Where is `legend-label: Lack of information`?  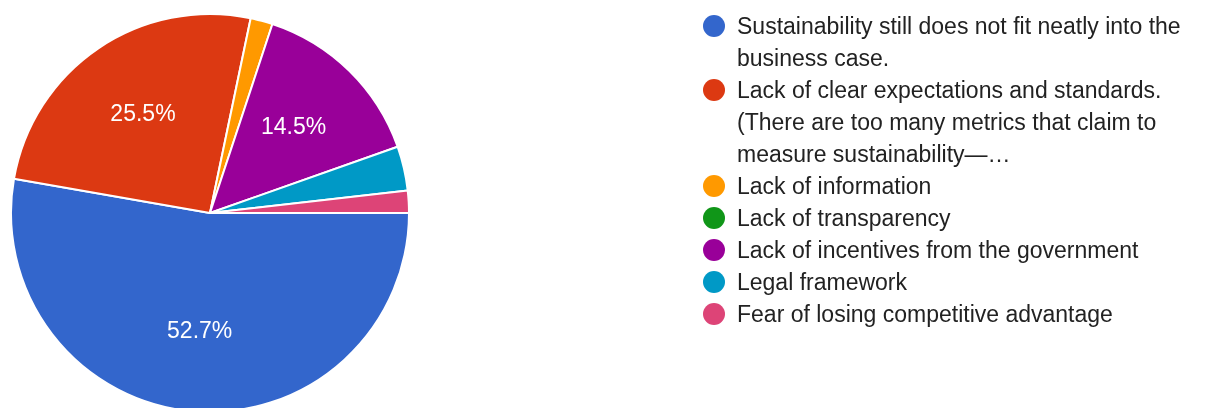
legend-label: Lack of information is located at coordinates (834, 186).